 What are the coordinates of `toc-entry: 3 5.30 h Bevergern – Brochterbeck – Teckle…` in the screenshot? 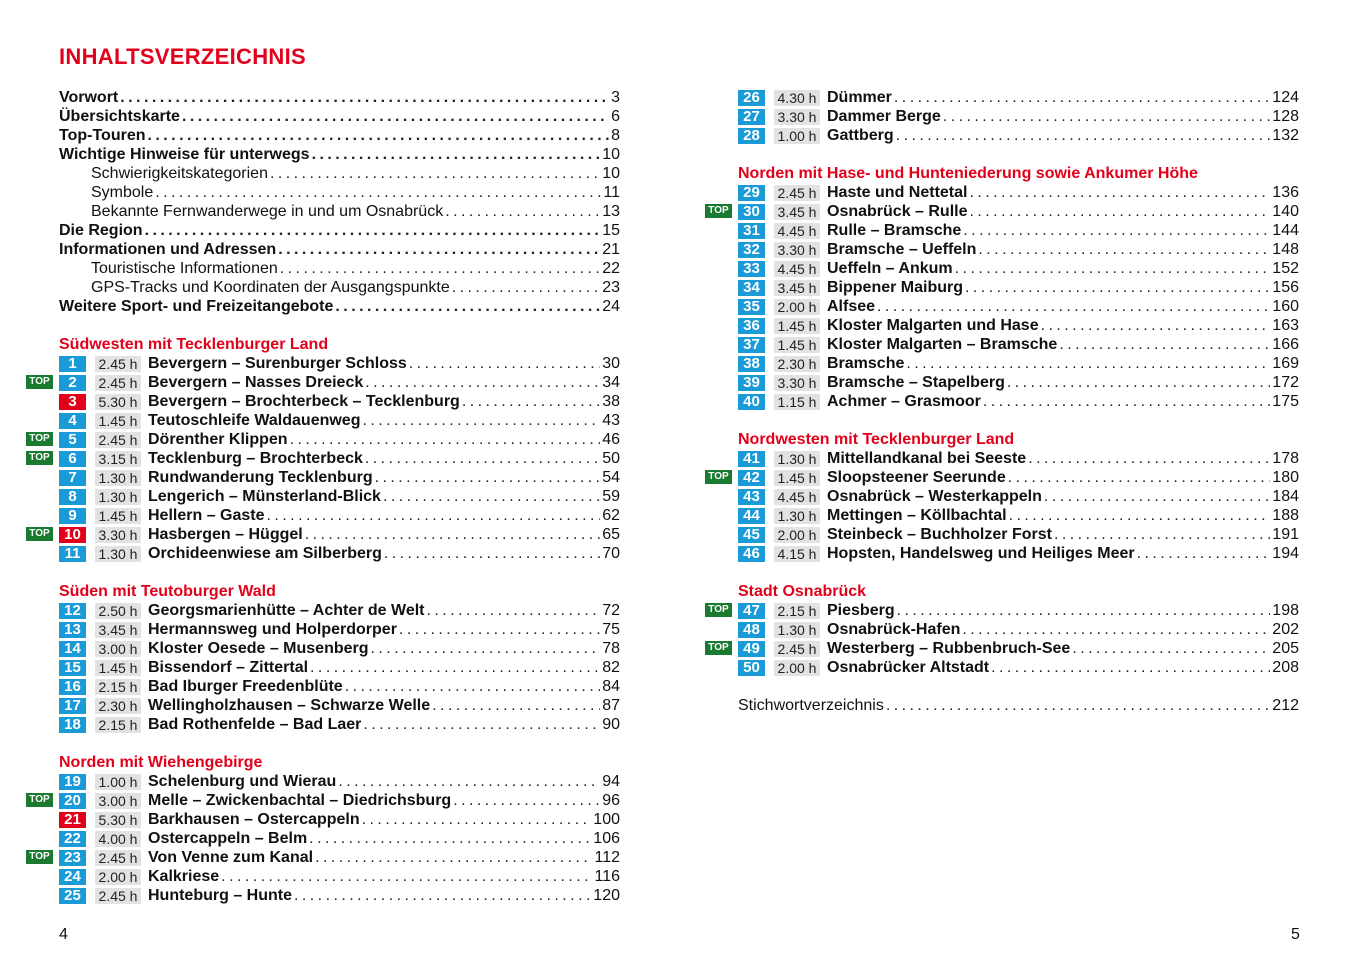 It's located at (339, 401).